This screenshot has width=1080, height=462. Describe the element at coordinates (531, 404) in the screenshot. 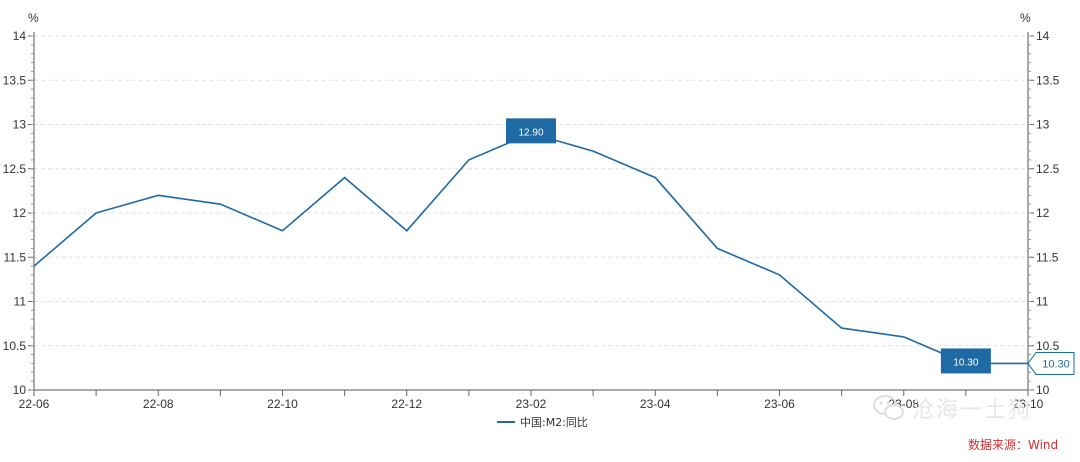

I see `x-tick-label: 23-02` at that location.